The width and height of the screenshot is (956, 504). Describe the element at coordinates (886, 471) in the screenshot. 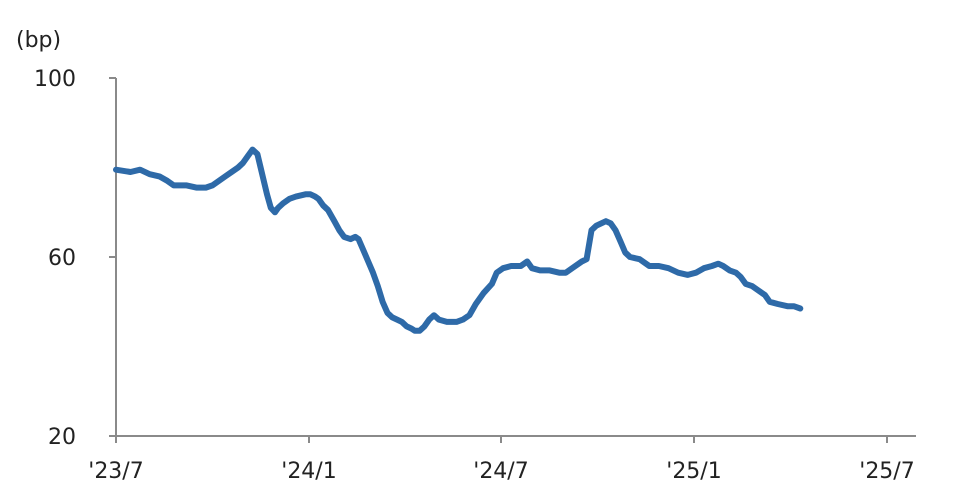

I see `x-tick-label: '25/7` at that location.